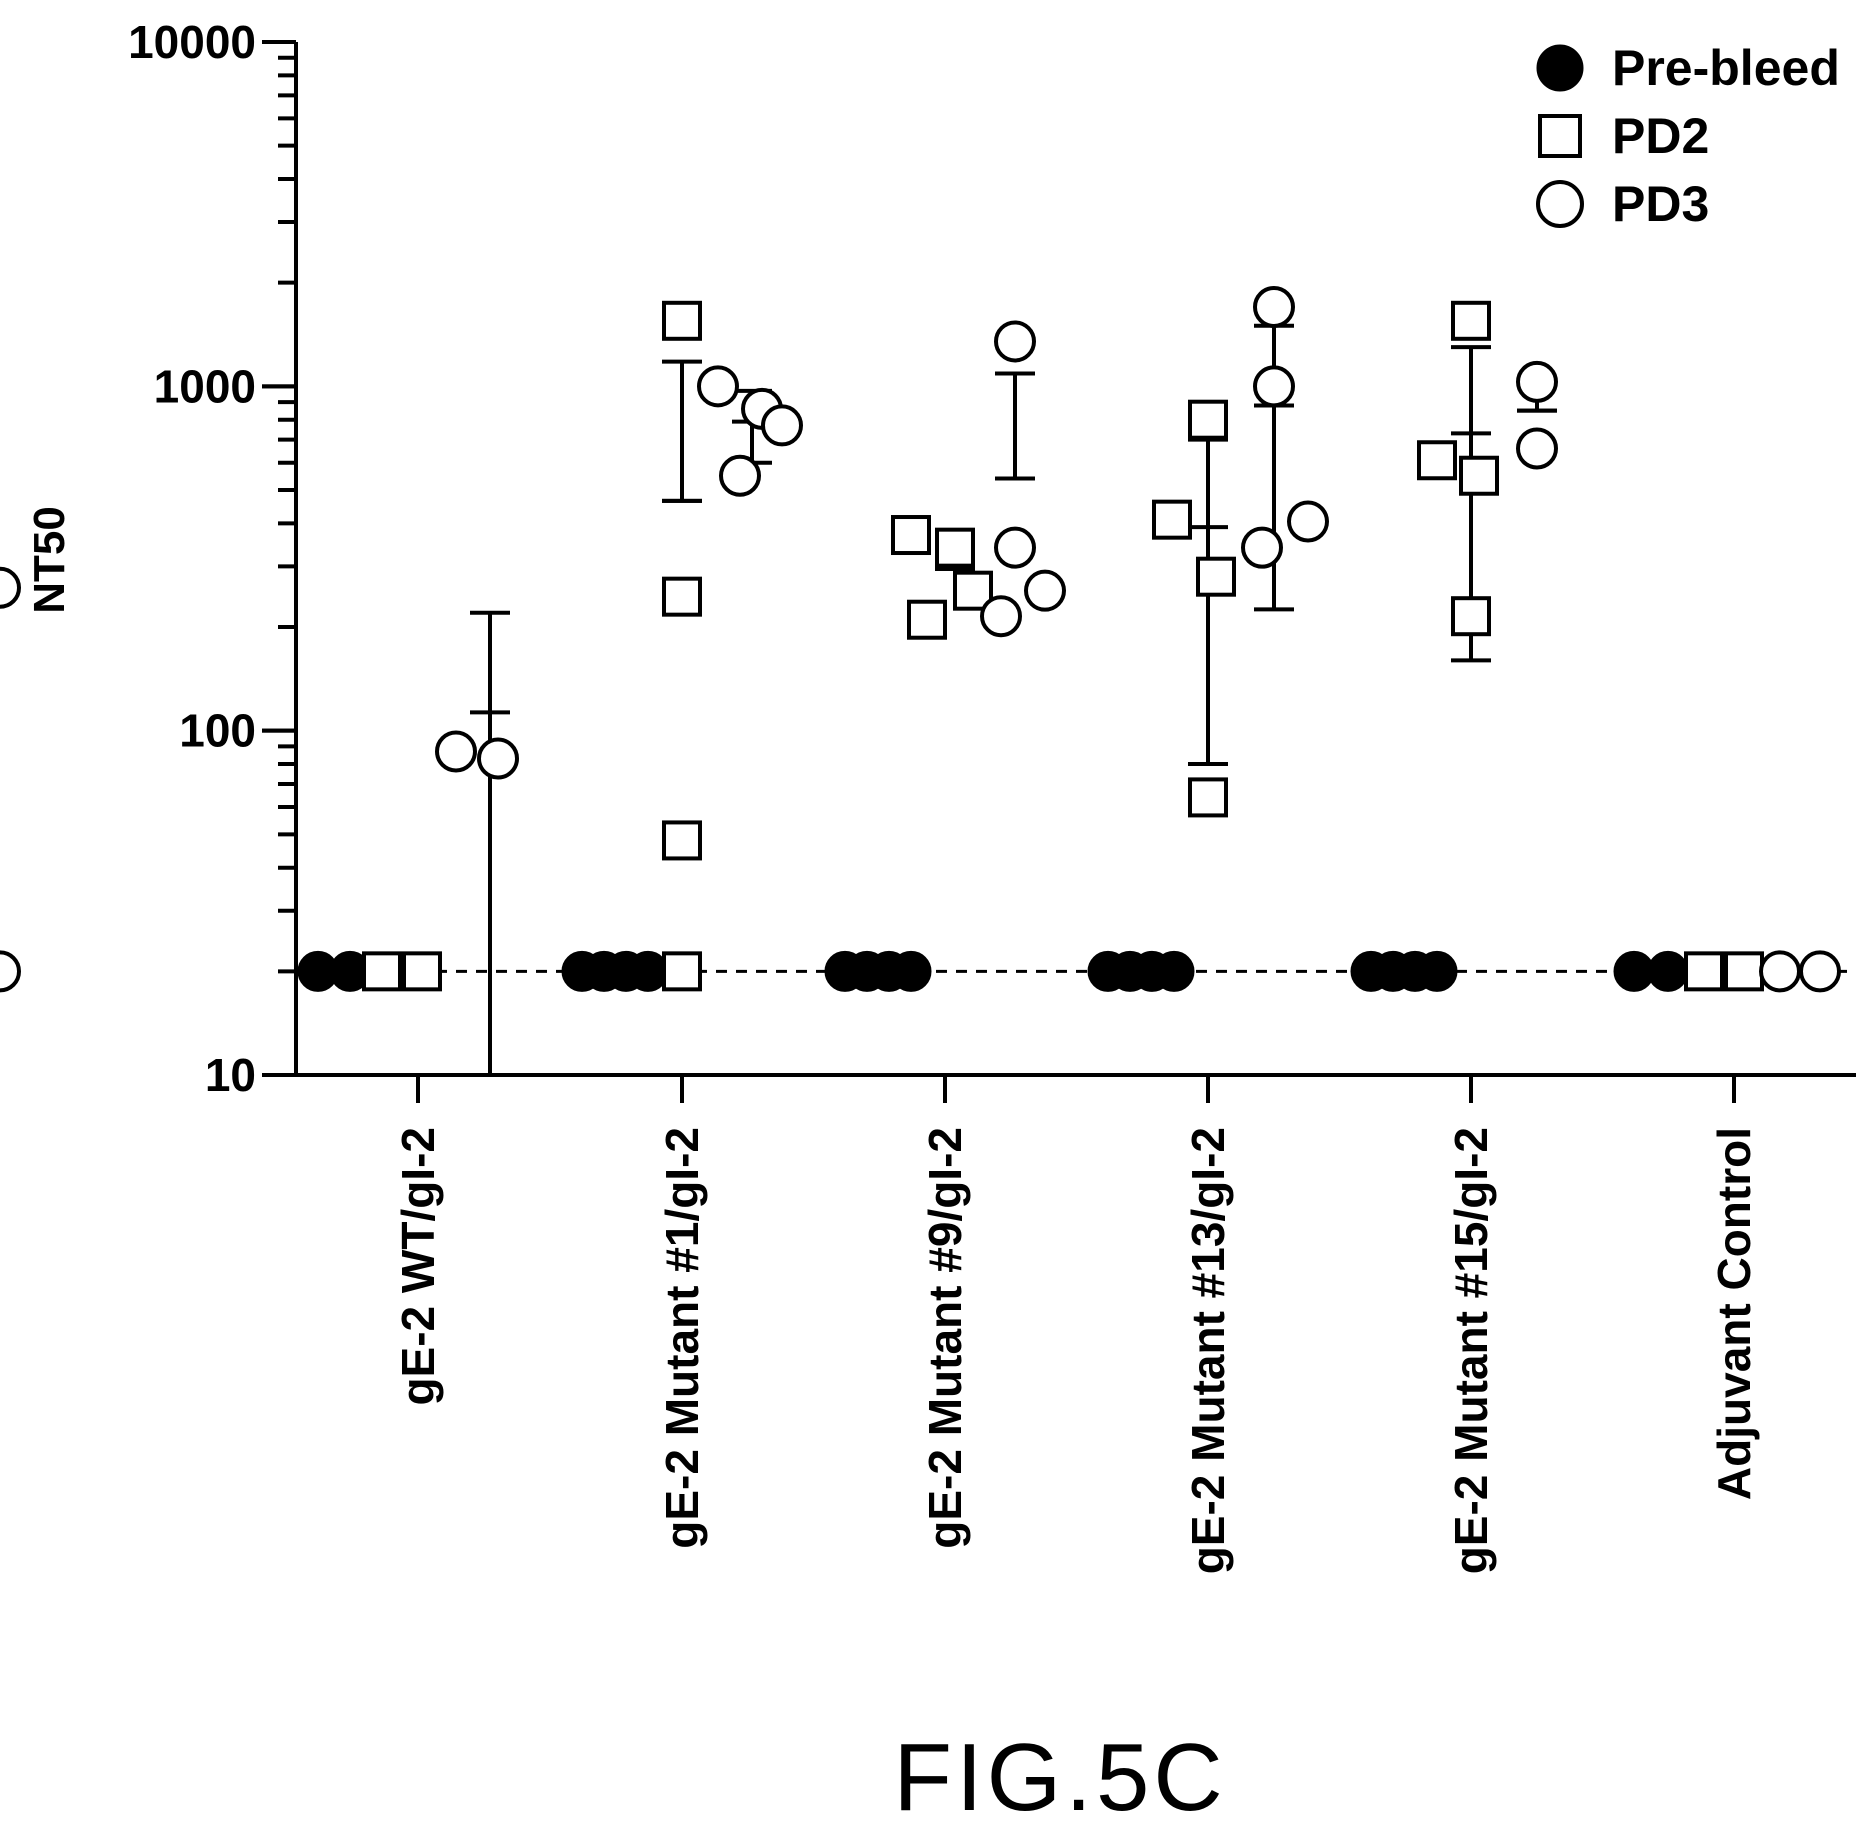 Image resolution: width=1869 pixels, height=1832 pixels. What do you see at coordinates (217, 731) in the screenshot?
I see `y-tick-label: 100` at bounding box center [217, 731].